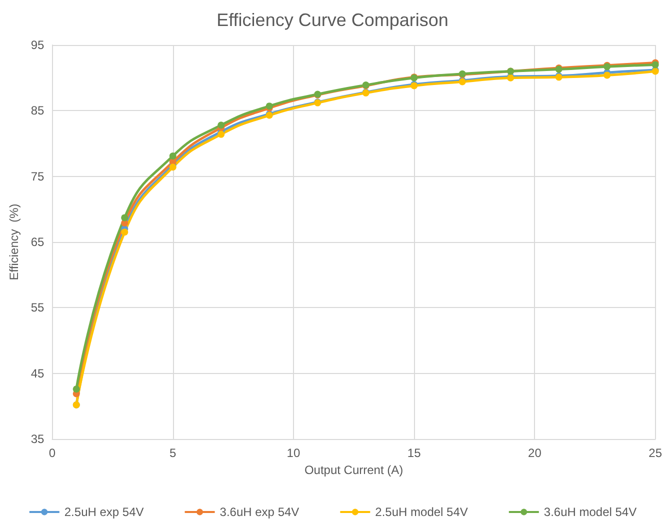  What do you see at coordinates (173, 453) in the screenshot?
I see `x-tick-label: 5` at bounding box center [173, 453].